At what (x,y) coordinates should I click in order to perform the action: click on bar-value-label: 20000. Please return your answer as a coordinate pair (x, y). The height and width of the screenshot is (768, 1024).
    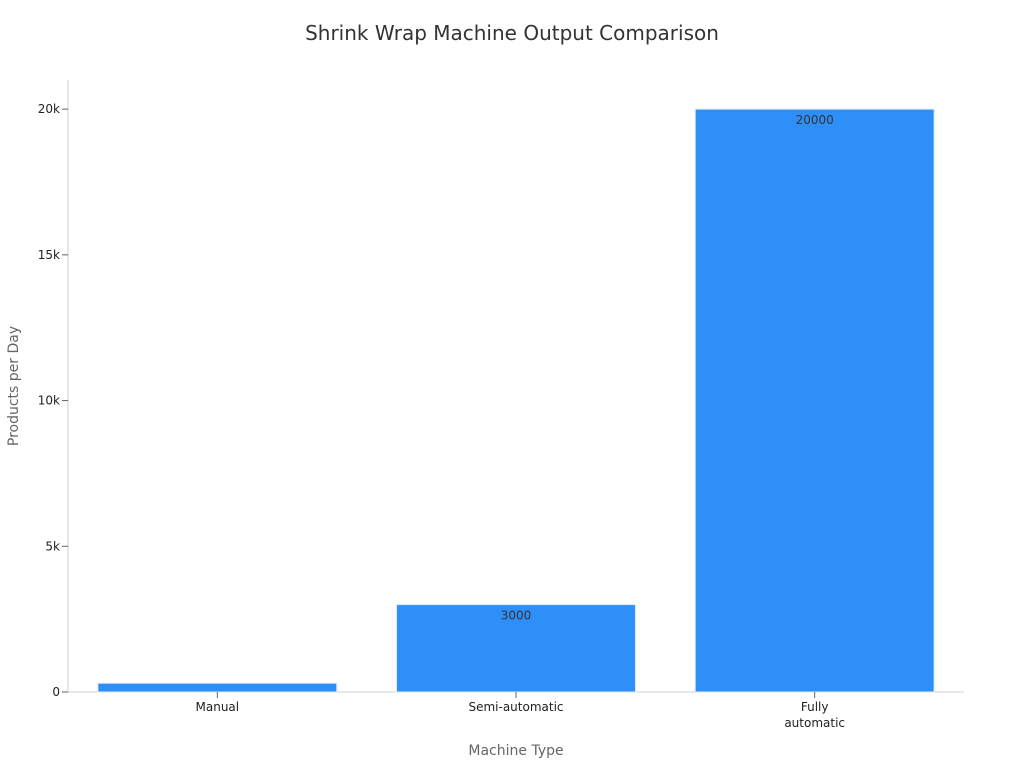
    Looking at the image, I should click on (815, 120).